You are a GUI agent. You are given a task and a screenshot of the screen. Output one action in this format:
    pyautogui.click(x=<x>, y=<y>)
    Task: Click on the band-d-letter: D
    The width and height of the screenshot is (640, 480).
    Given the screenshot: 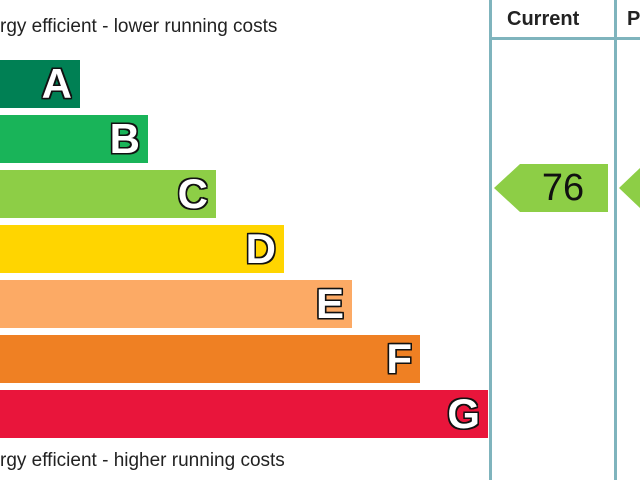 What is the action you would take?
    pyautogui.click(x=260, y=248)
    